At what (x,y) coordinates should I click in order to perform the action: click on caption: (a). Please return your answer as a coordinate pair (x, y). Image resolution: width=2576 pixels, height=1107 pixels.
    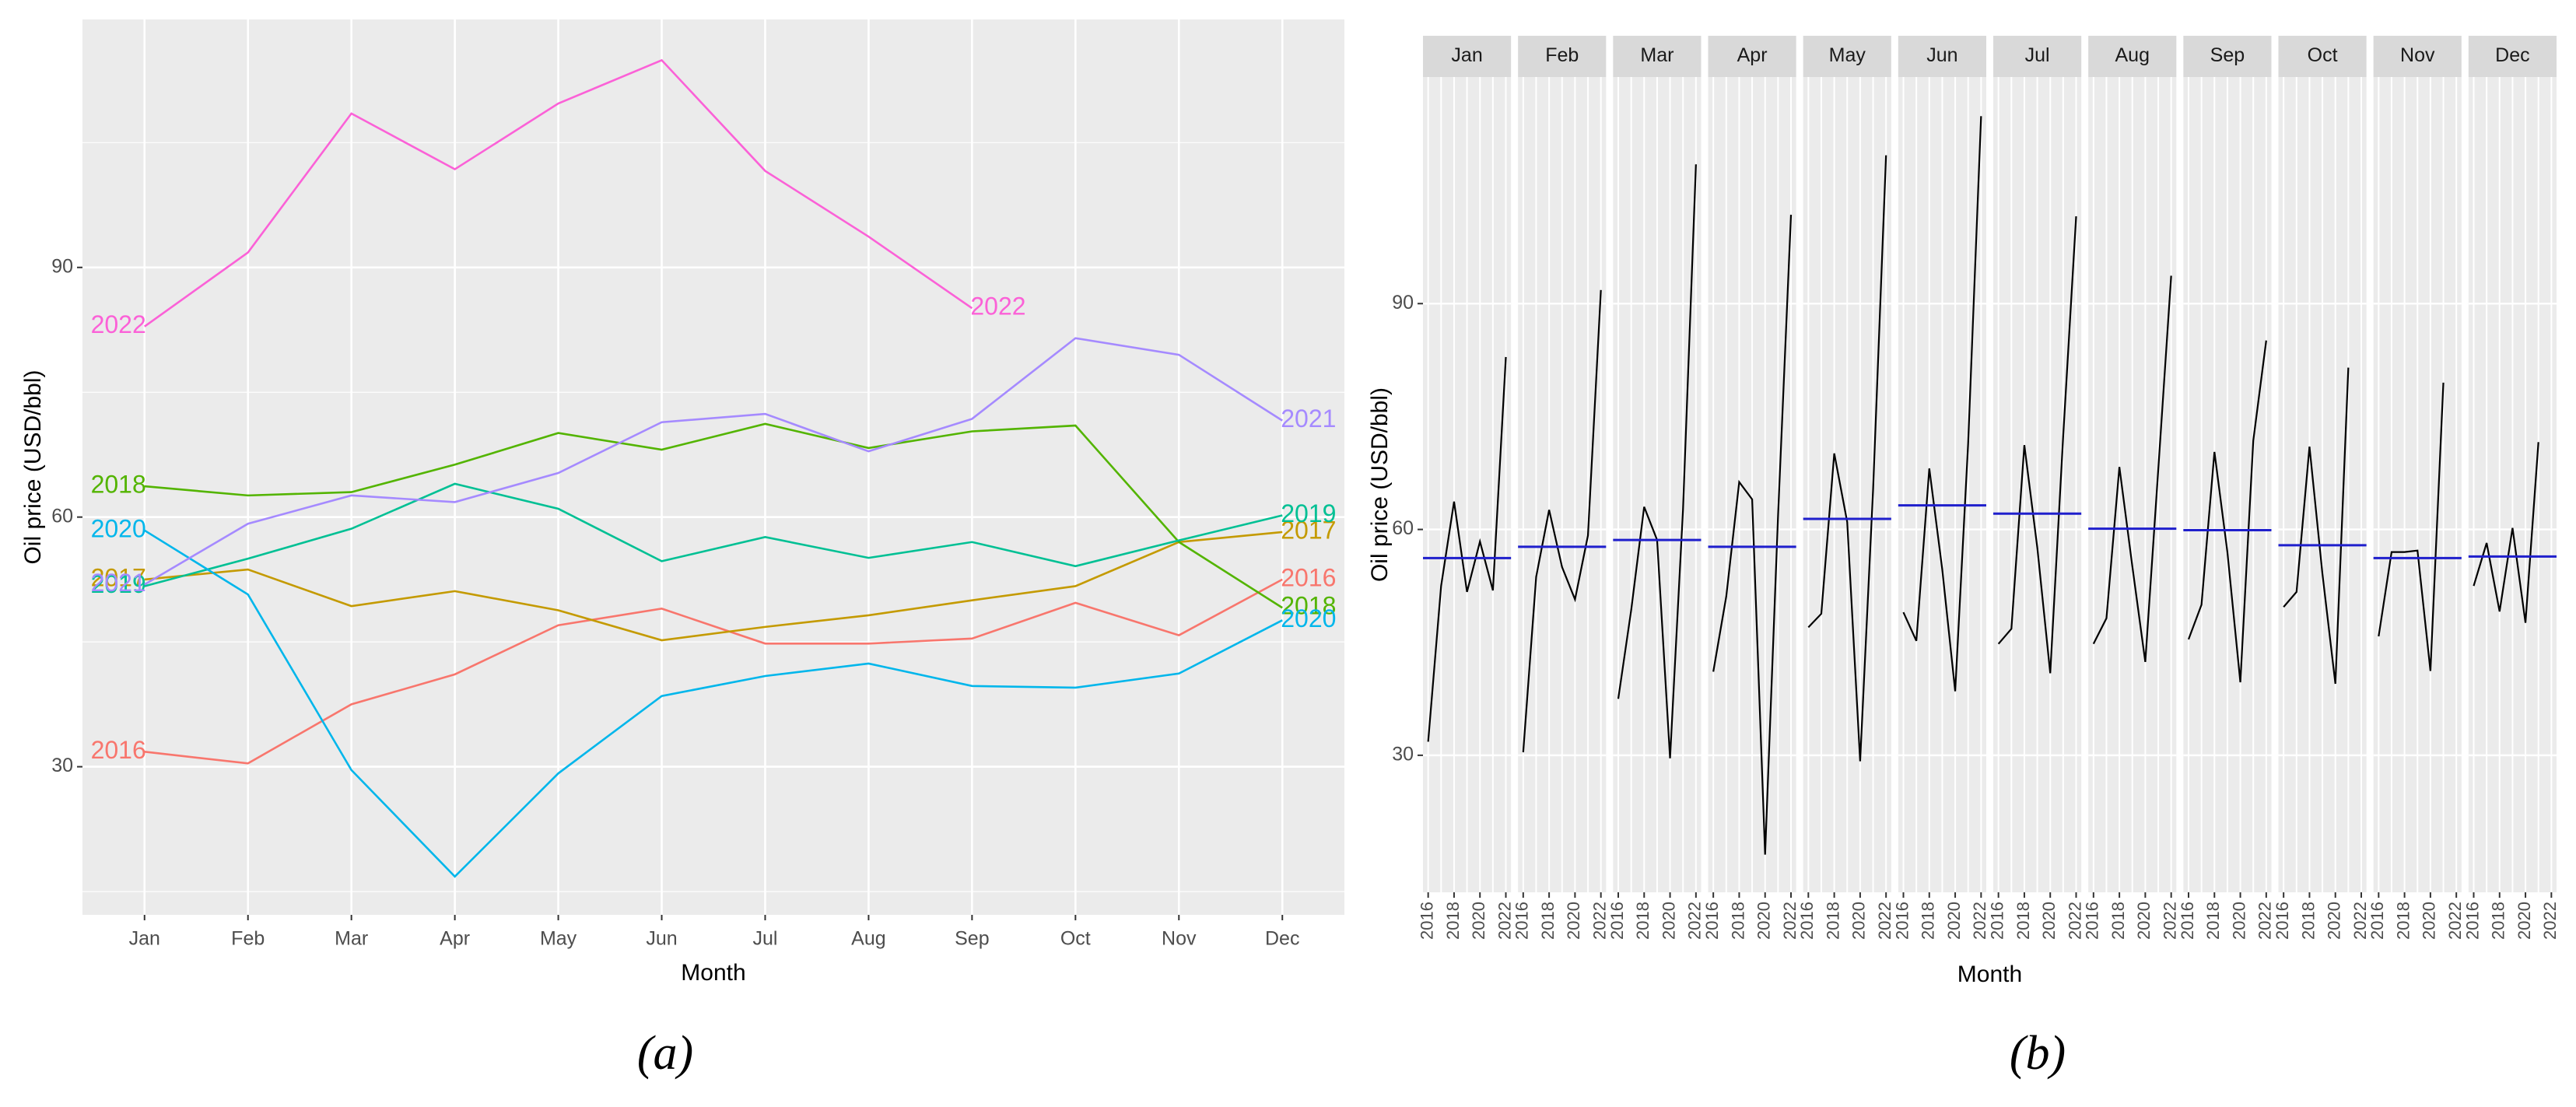
    Looking at the image, I should click on (665, 1053).